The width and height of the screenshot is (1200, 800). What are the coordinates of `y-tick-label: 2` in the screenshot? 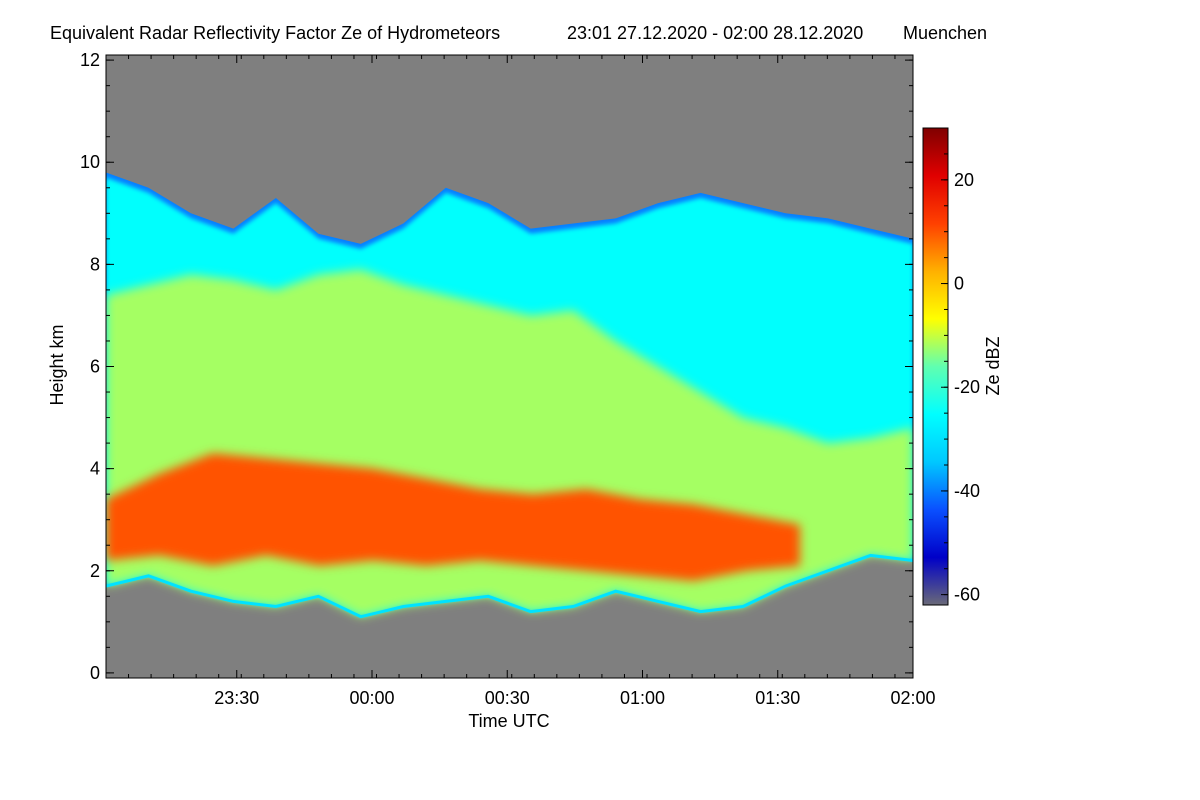 It's located at (95, 571).